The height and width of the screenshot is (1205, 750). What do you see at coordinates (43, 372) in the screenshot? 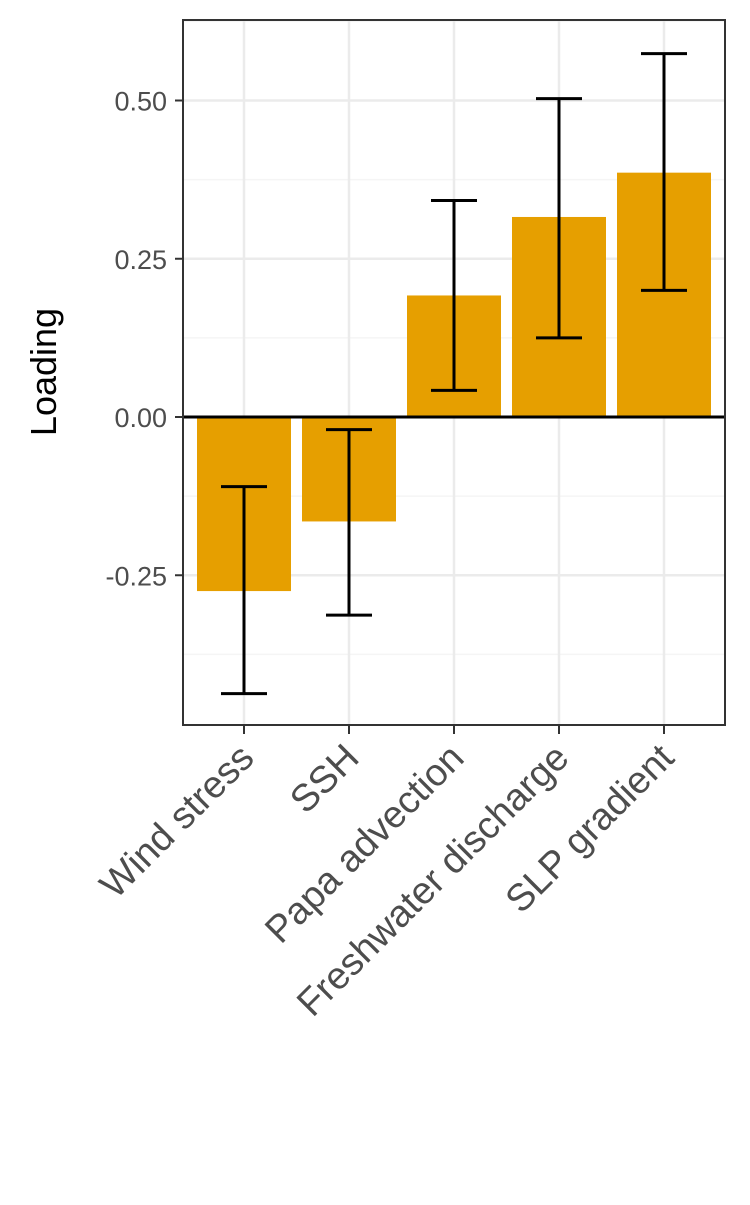
I see `y-axis-title: Loading` at bounding box center [43, 372].